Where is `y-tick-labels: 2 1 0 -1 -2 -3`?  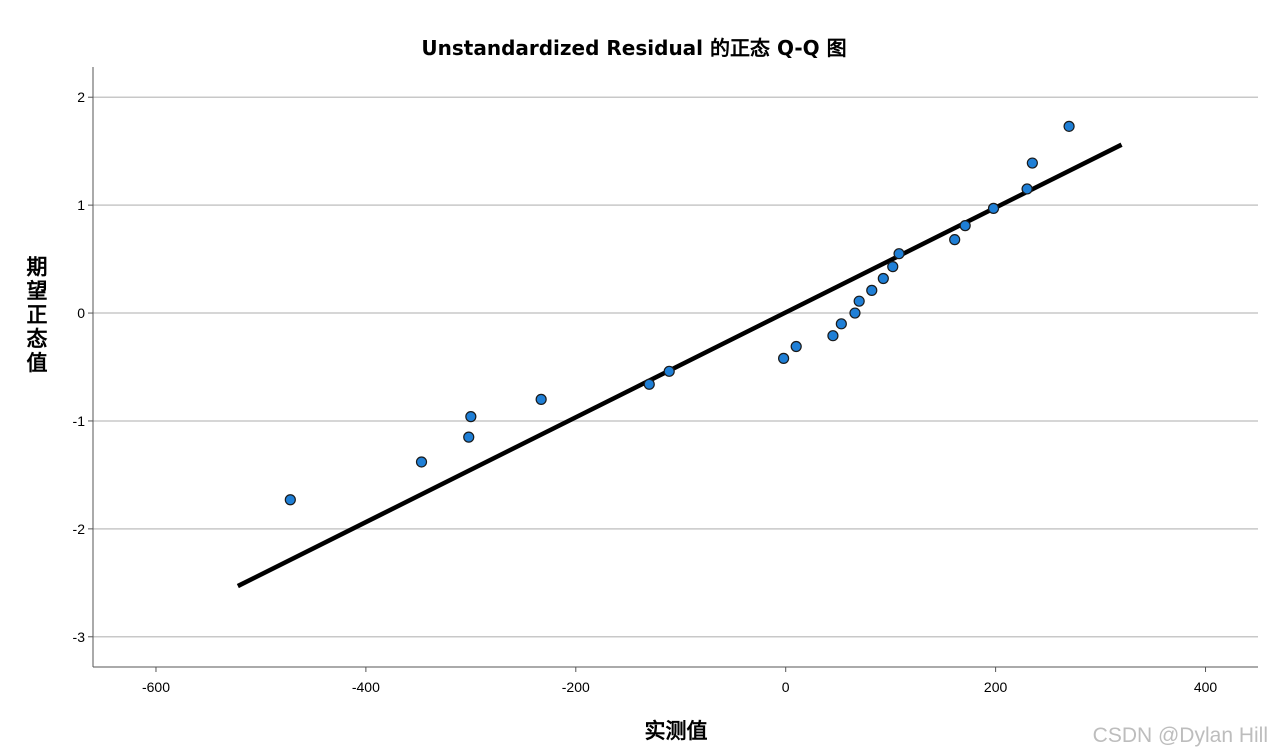 y-tick-labels: 2 1 0 -1 -2 -3 is located at coordinates (83, 367).